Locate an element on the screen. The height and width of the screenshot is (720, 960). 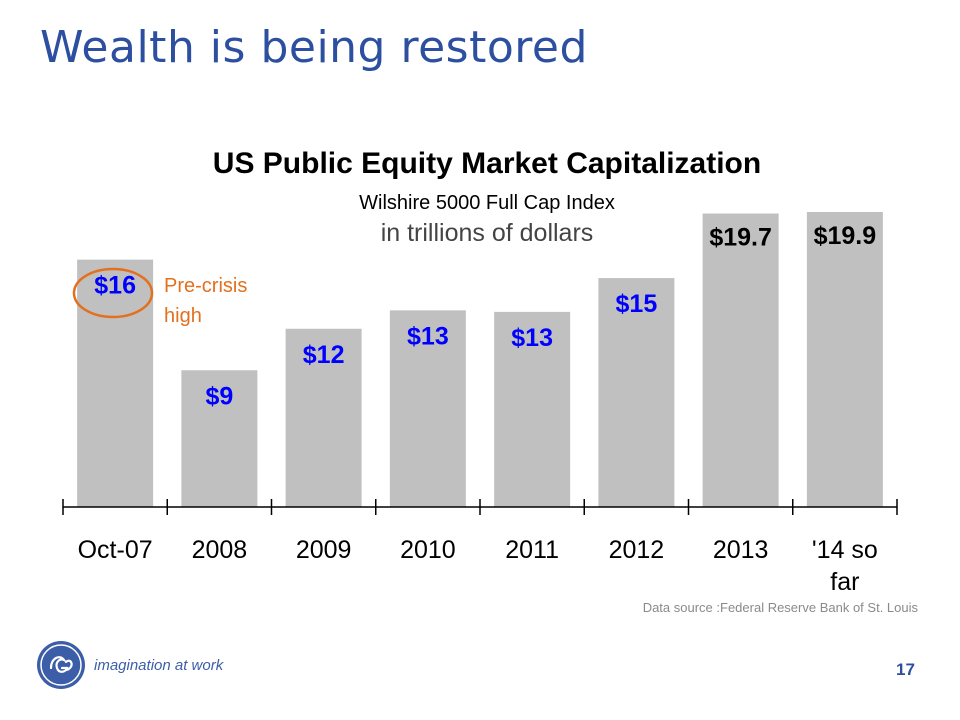
x-tick-label-4: 2011 is located at coordinates (532, 550).